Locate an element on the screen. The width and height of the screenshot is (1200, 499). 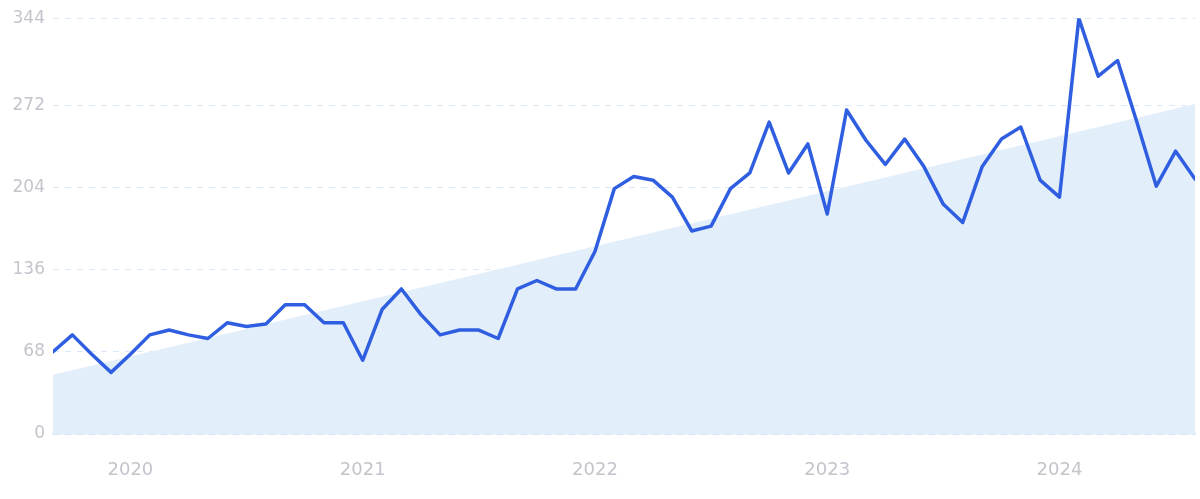
y-tick-label: 344 is located at coordinates (28, 16).